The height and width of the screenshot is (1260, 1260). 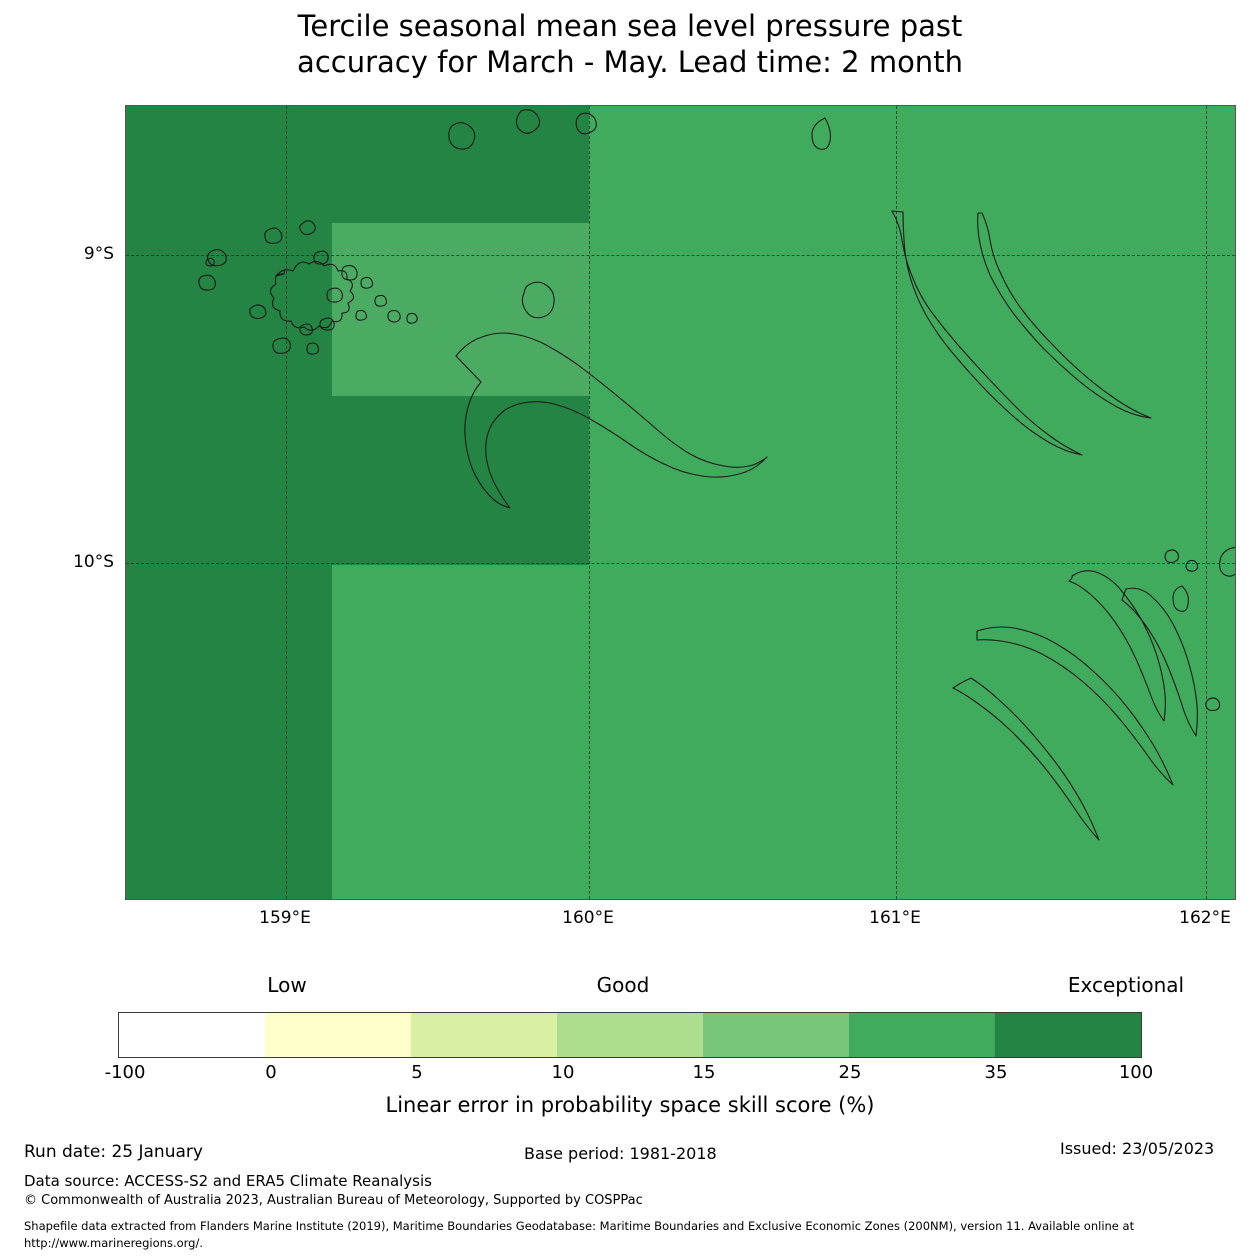 I want to click on grid-cell-light-center, so click(x=460, y=309).